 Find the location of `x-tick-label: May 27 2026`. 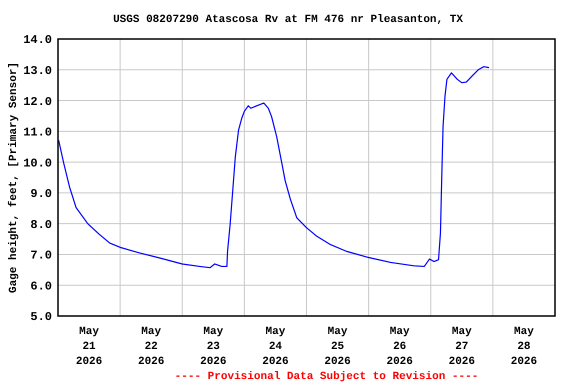

x-tick-label: May 27 2026 is located at coordinates (462, 347).